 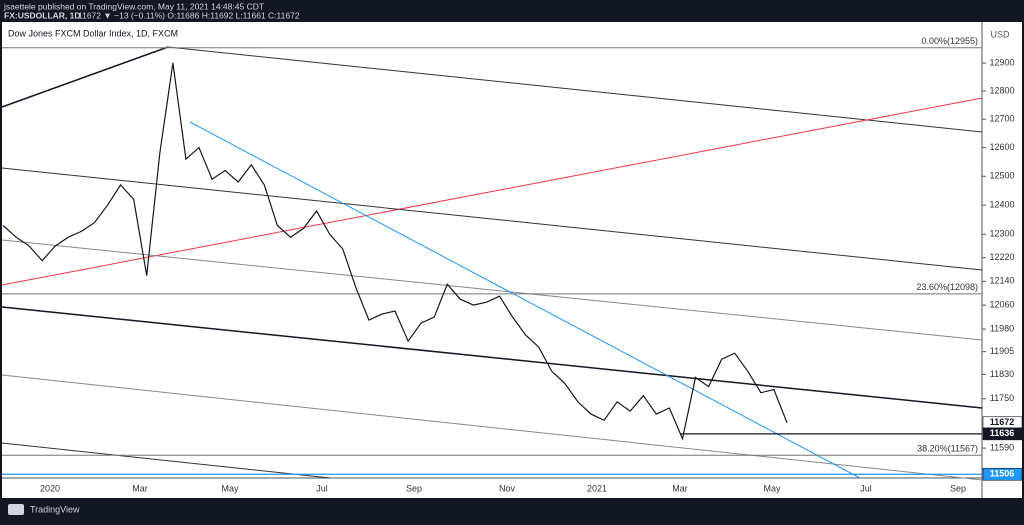 What do you see at coordinates (1001, 119) in the screenshot?
I see `y-tick-label: 12700` at bounding box center [1001, 119].